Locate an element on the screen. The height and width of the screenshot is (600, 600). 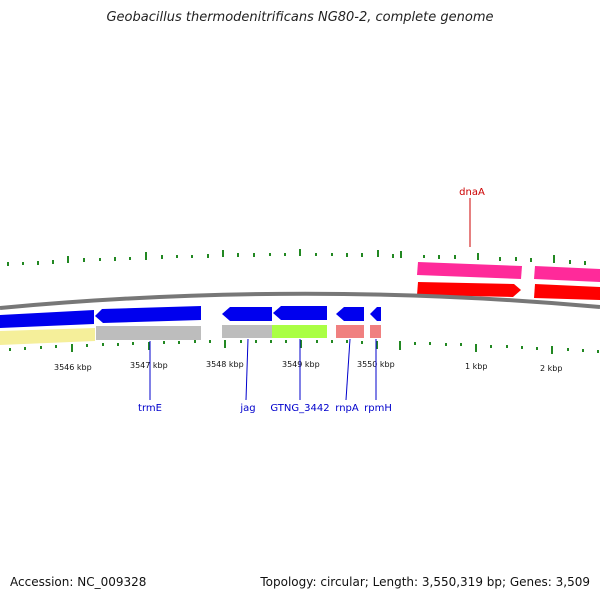
inner-tick-ring is located at coordinates (304, 347).